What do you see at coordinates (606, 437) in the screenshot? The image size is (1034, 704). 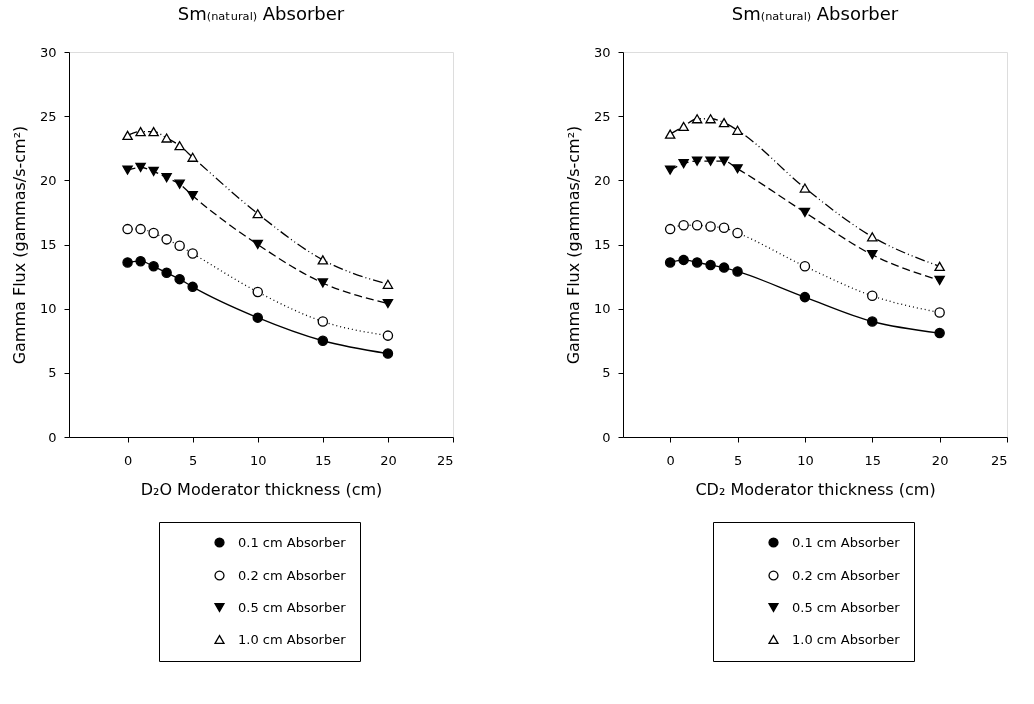 I see `y-tick-label: 0` at bounding box center [606, 437].